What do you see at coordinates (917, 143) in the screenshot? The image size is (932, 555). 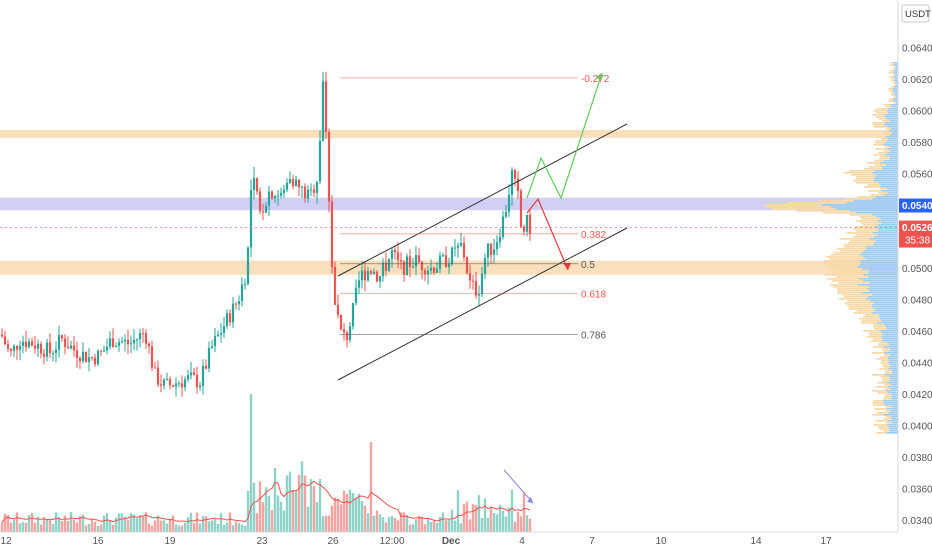 I see `price-tick-label: 0.0580` at bounding box center [917, 143].